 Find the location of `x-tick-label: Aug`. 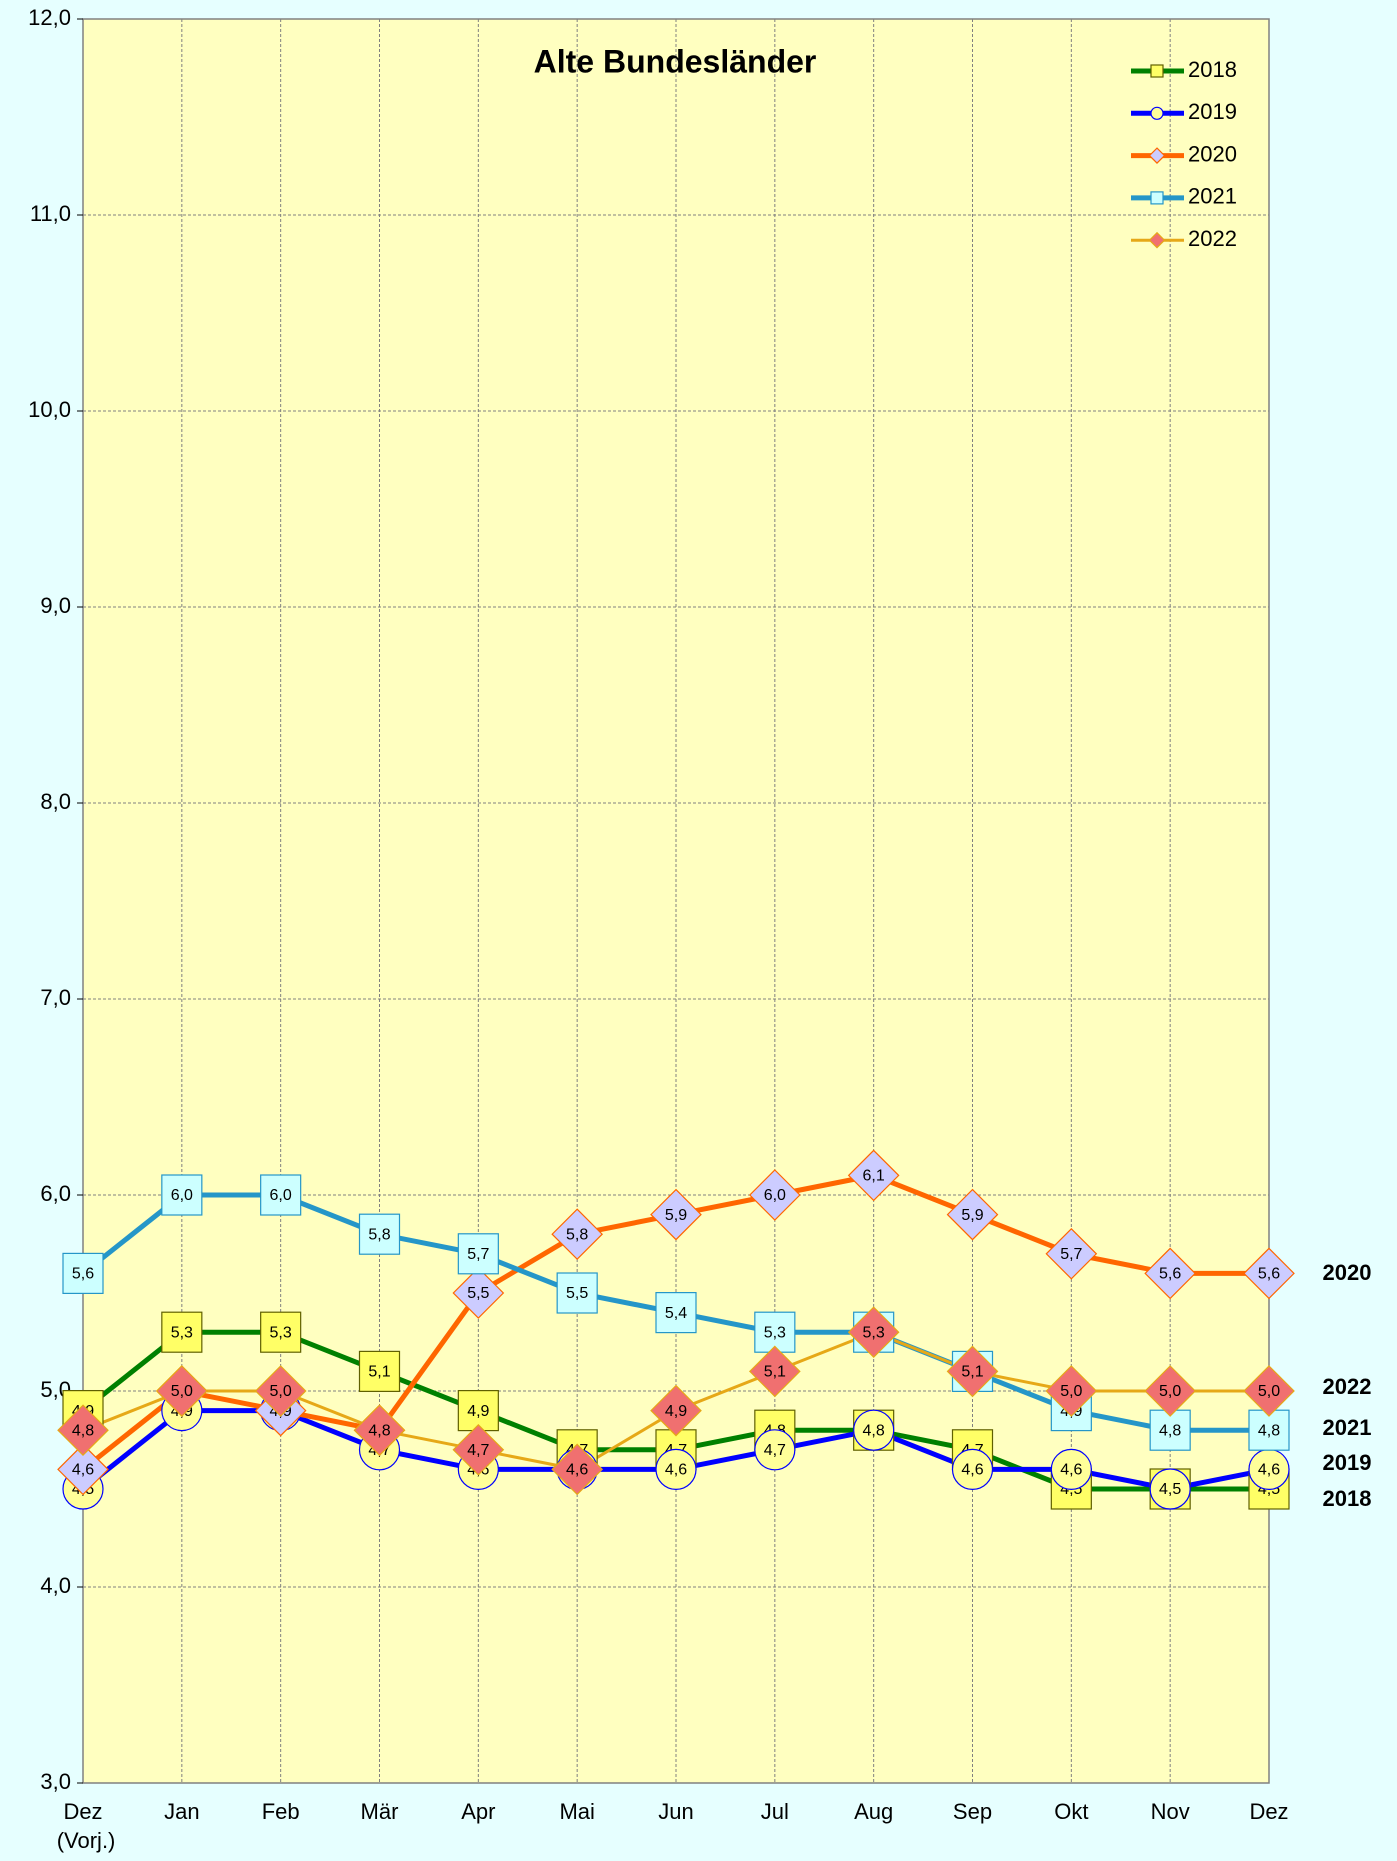

x-tick-label: Aug is located at coordinates (873, 1811).